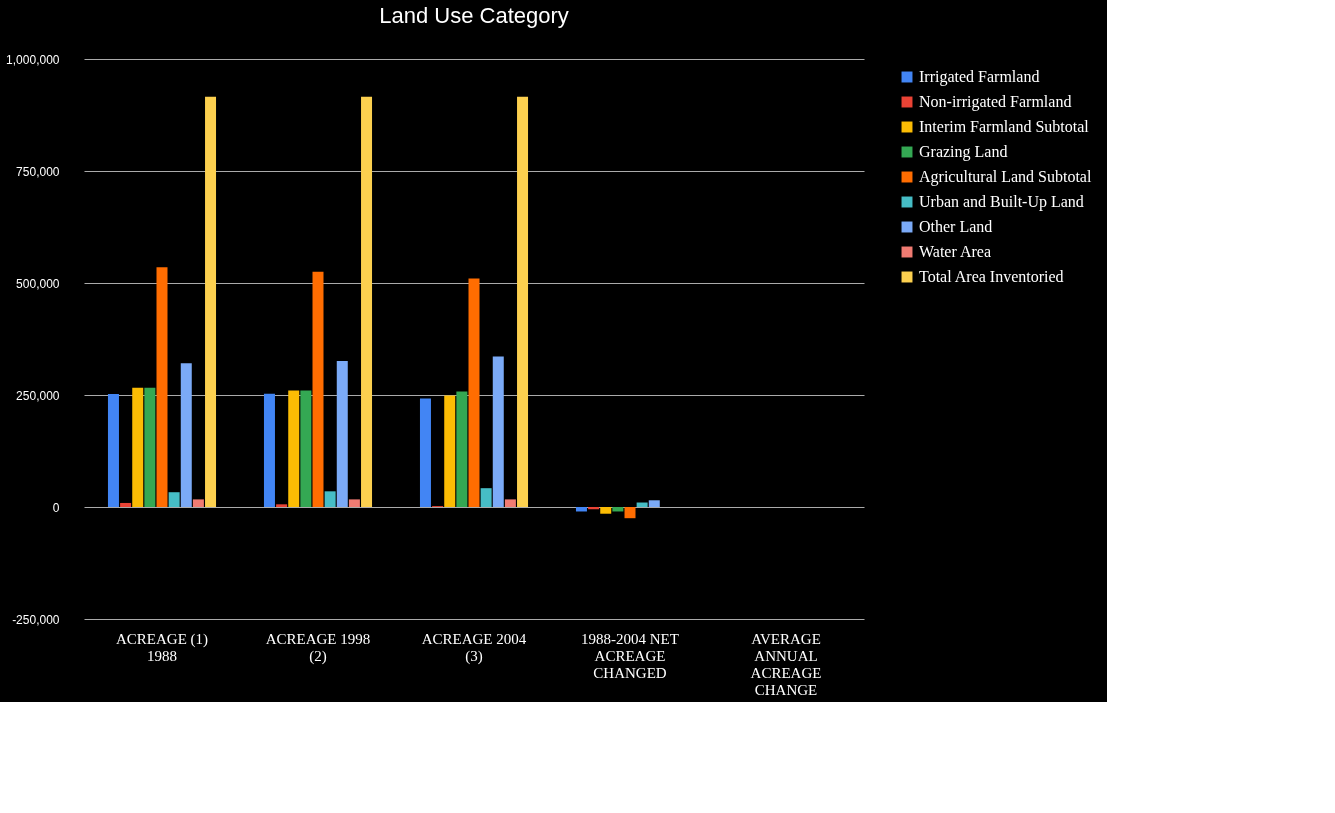  I want to click on x-tick-label: ACREAGE 1998 (2), so click(318, 647).